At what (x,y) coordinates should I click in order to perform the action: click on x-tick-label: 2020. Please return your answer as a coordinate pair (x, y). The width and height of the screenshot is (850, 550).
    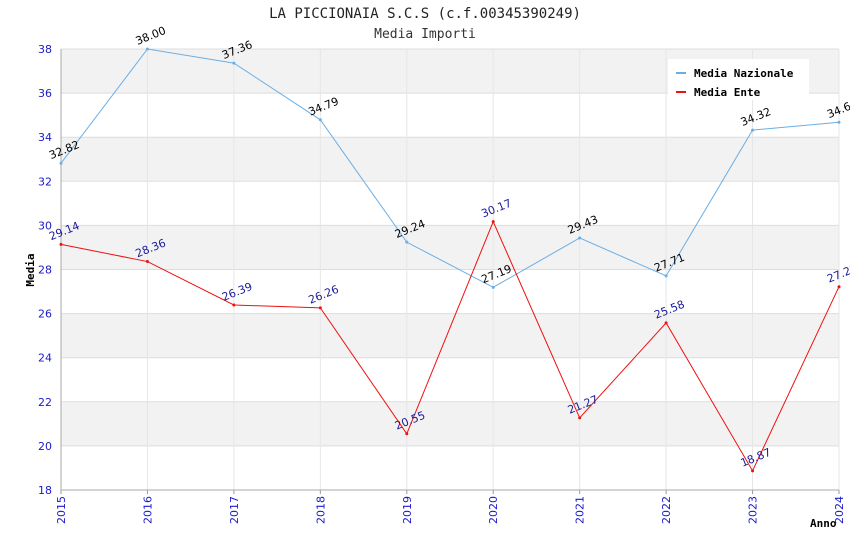
    Looking at the image, I should click on (493, 510).